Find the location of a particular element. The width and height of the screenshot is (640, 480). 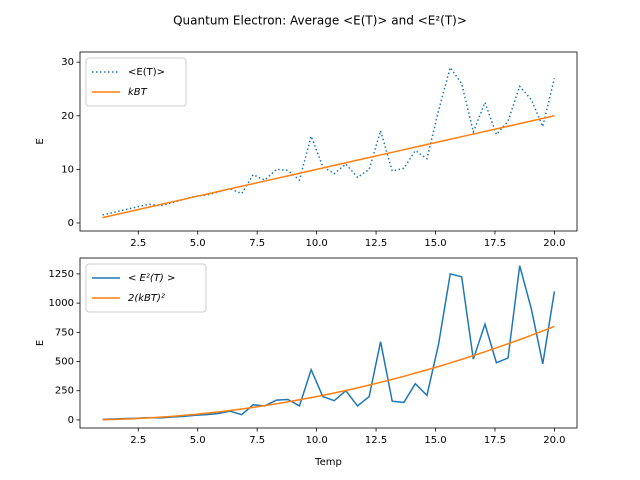

y-tick-label: 750 is located at coordinates (64, 332).